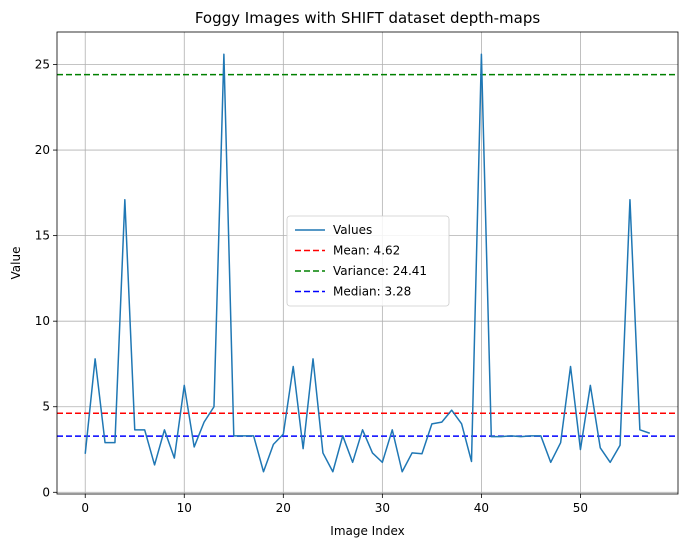 The image size is (686, 551). Describe the element at coordinates (367, 531) in the screenshot. I see `x-axis-label: Image Index` at that location.